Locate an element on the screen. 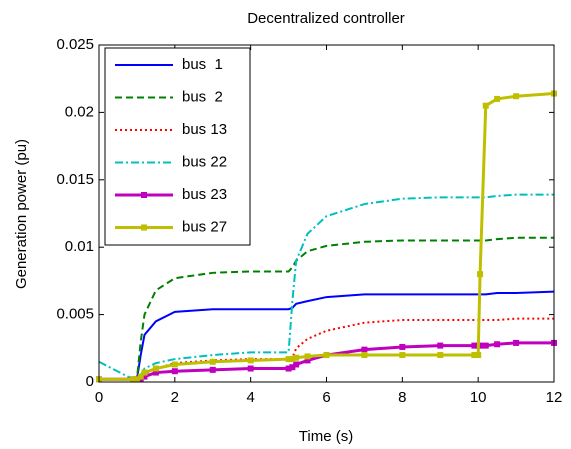 This screenshot has width=571, height=449. legend-box is located at coordinates (177, 146).